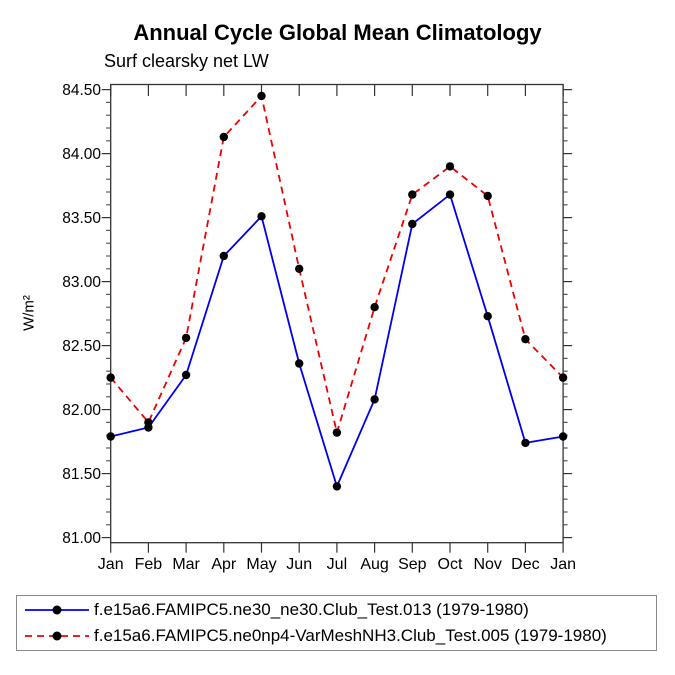  I want to click on x-axis-tick-label: Jul, so click(337, 564).